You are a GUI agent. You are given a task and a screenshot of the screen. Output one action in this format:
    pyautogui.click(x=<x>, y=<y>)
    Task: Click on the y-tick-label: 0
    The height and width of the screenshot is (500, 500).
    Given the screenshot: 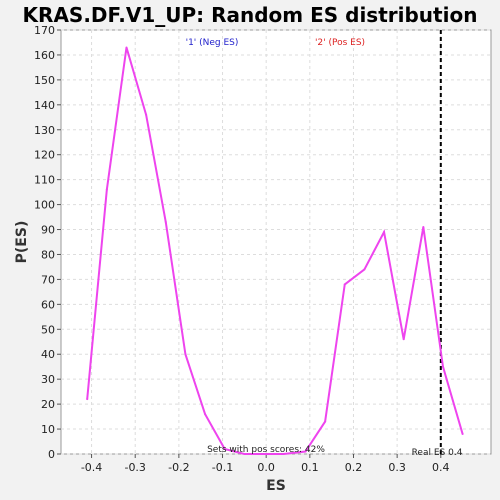 What is the action you would take?
    pyautogui.click(x=51, y=454)
    